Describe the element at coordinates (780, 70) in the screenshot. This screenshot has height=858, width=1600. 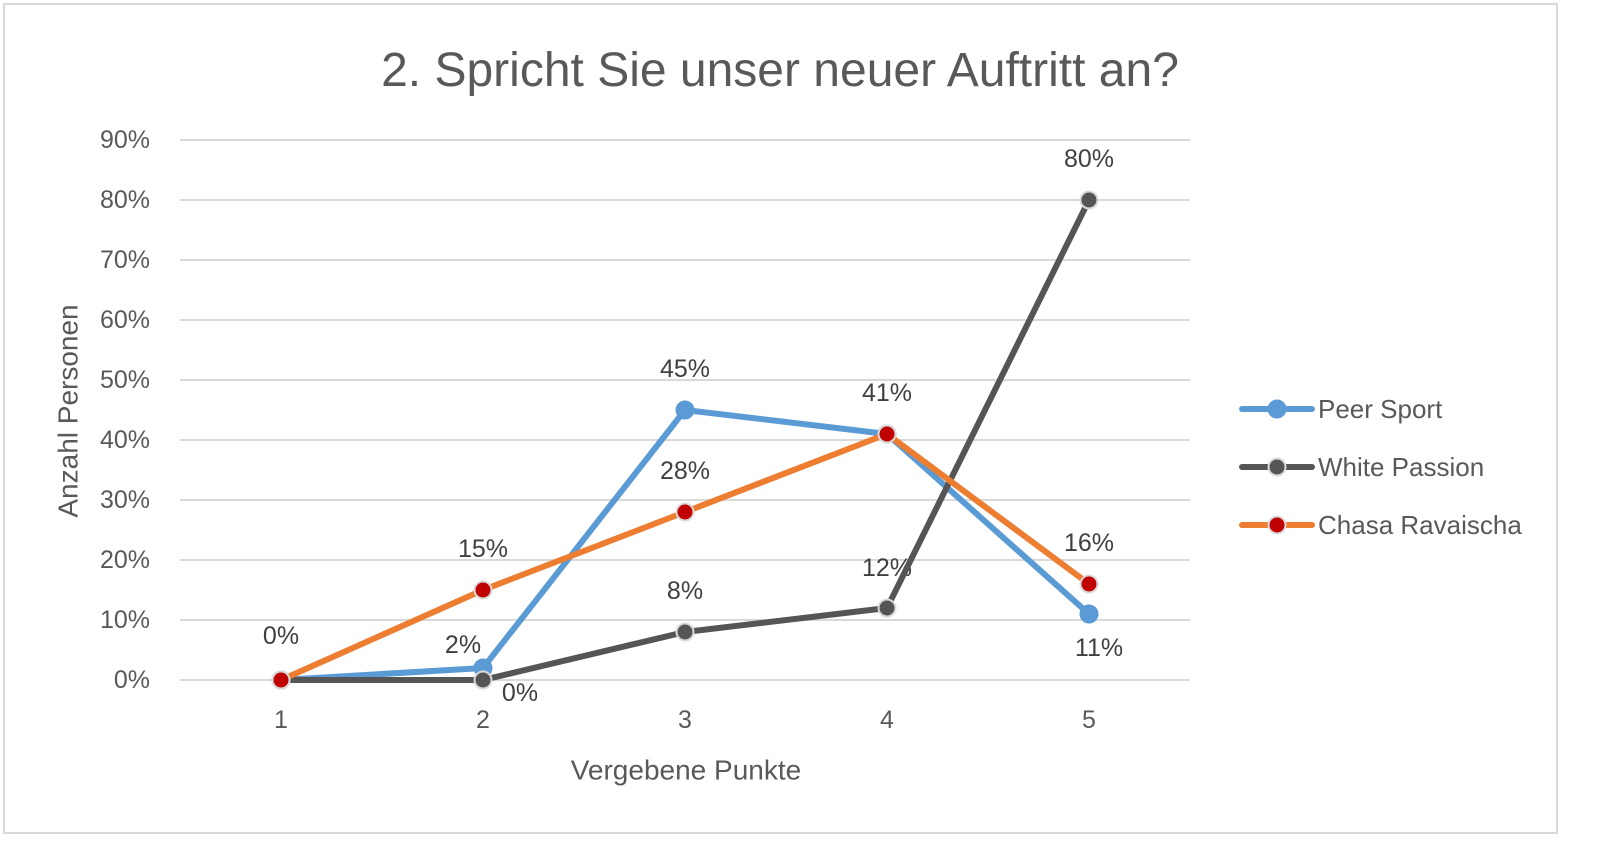
I see `chart-title: 2. Spricht Sie unser neuer Auftritt an?` at that location.